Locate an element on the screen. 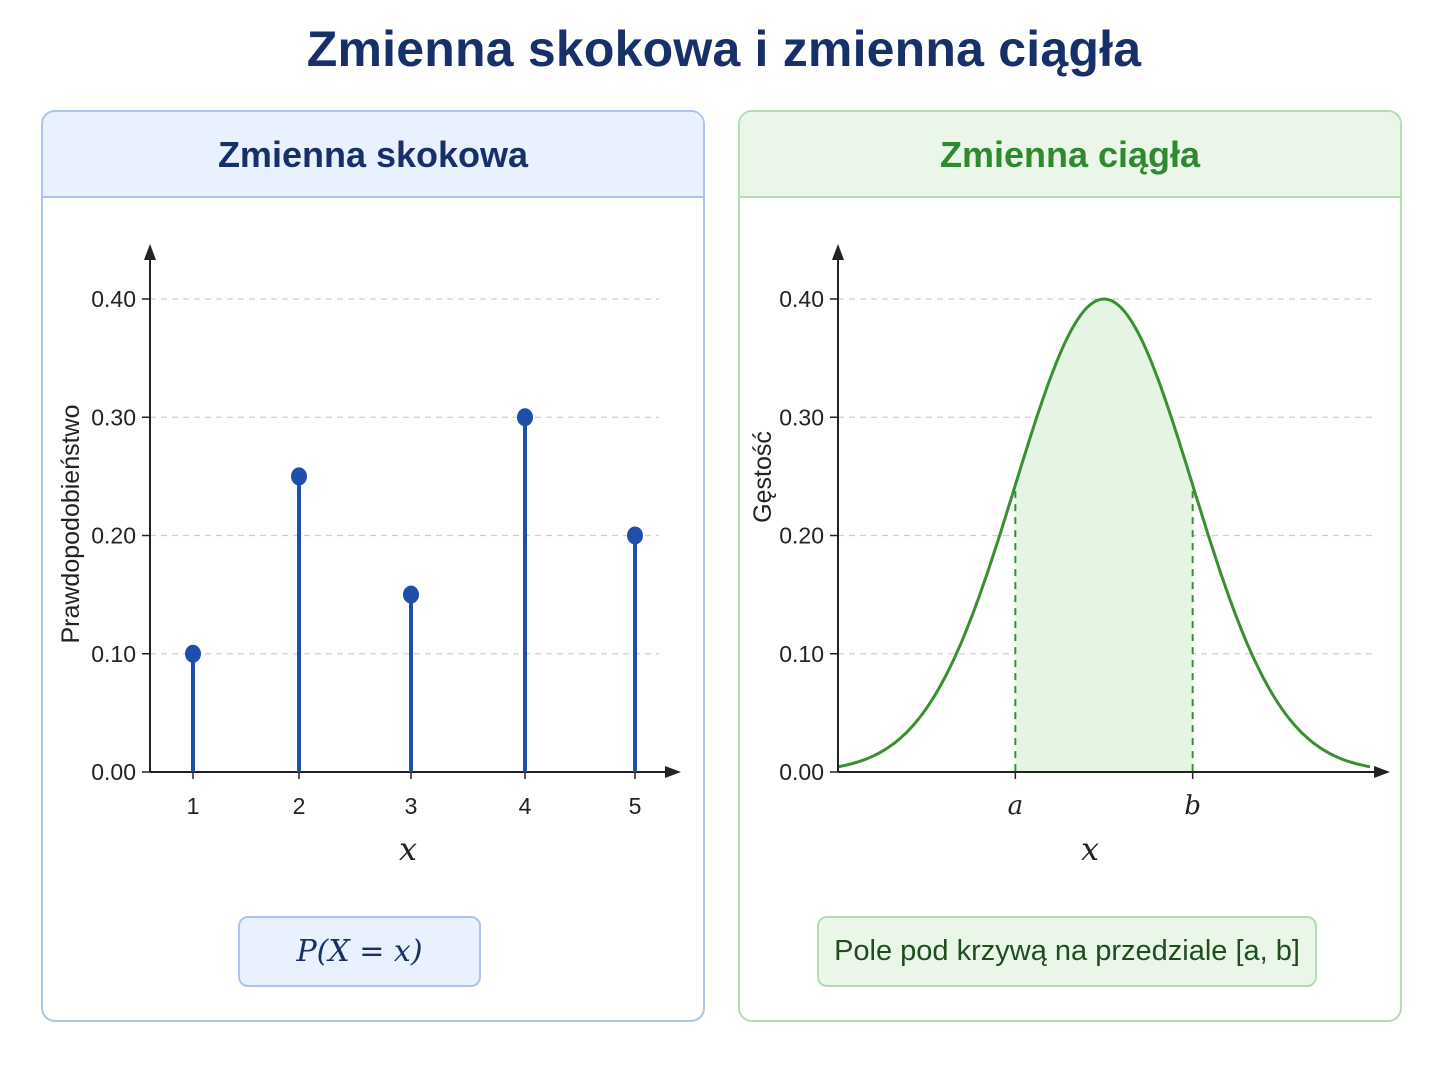 This screenshot has width=1448, height=1086. discrete-panel-header: Zmienna skokowa is located at coordinates (373, 155).